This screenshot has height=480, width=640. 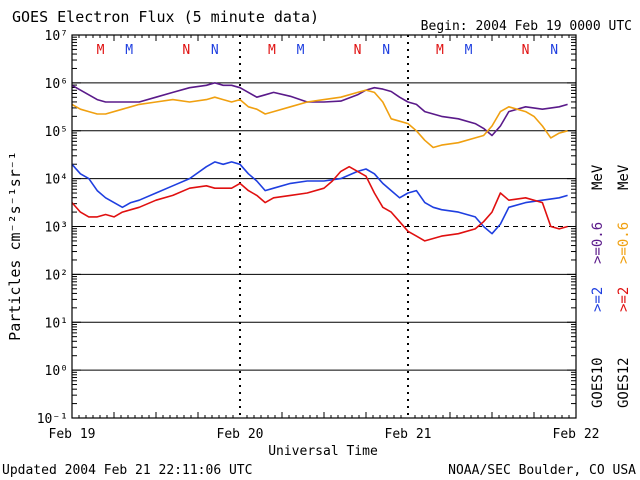 What do you see at coordinates (56, 275) in the screenshot?
I see `y-tick-label: 10²` at bounding box center [56, 275].